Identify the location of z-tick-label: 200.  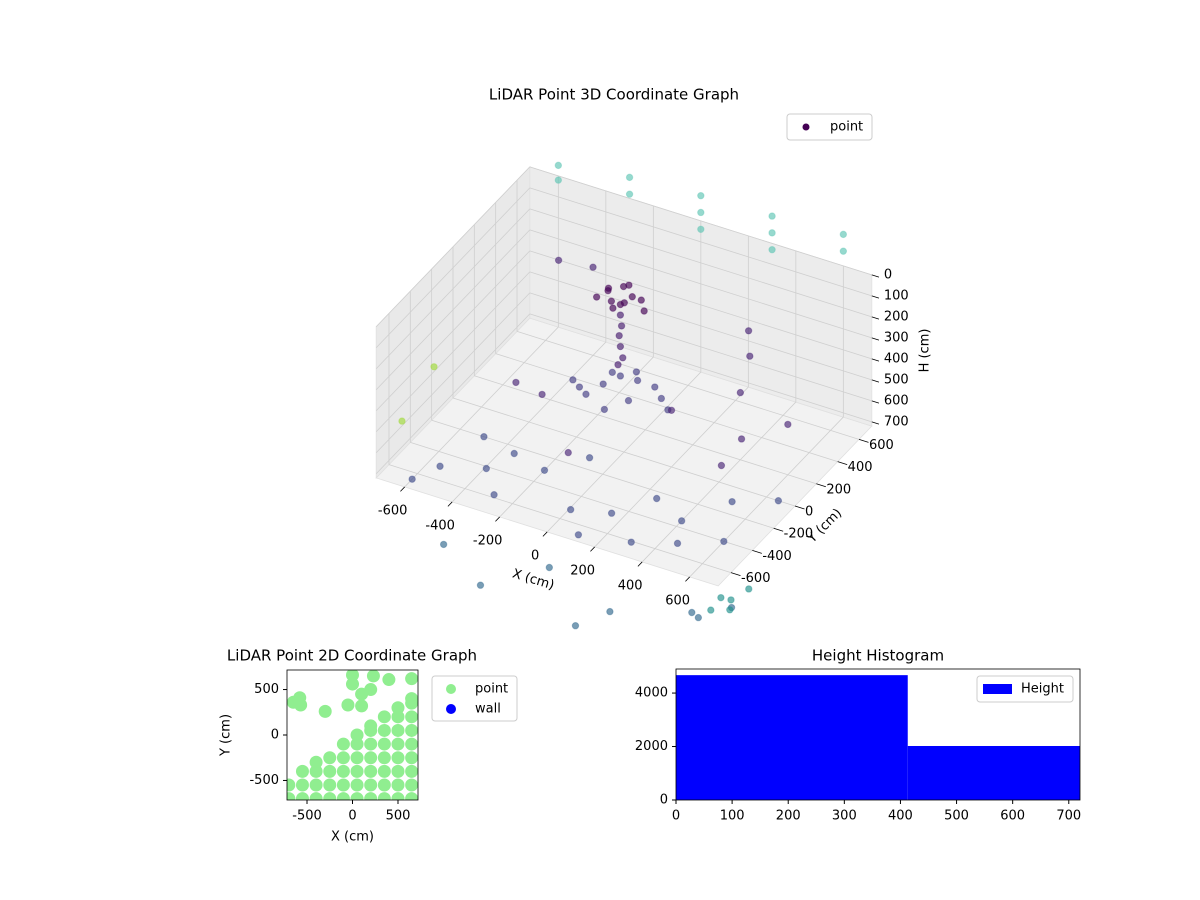
(896, 316).